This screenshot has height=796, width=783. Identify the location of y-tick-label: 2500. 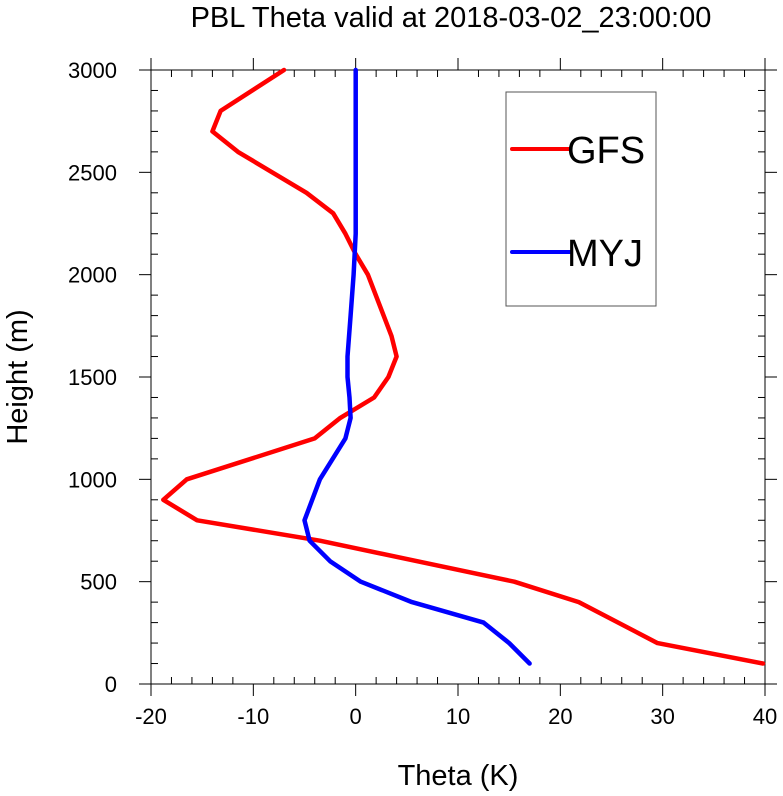
(92, 172).